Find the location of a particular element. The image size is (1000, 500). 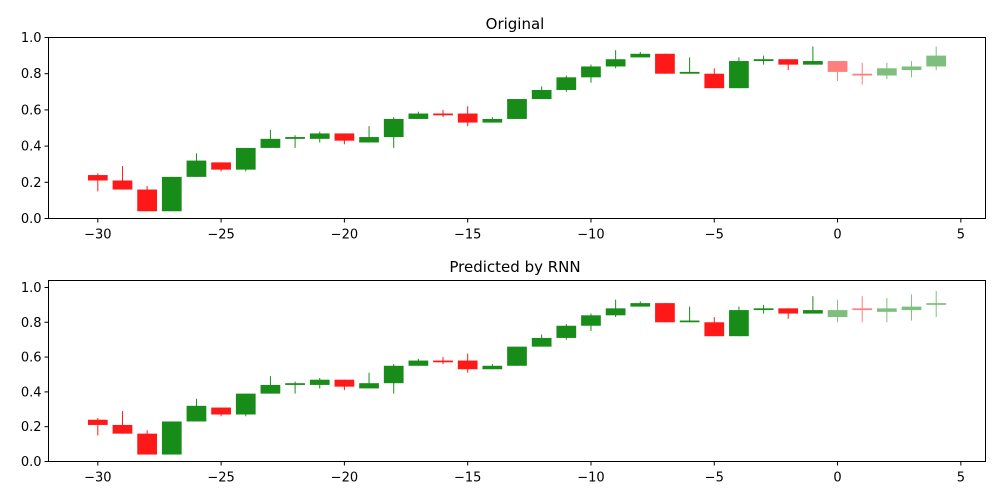

chart-title: Predicted by RNN is located at coordinates (514, 267).